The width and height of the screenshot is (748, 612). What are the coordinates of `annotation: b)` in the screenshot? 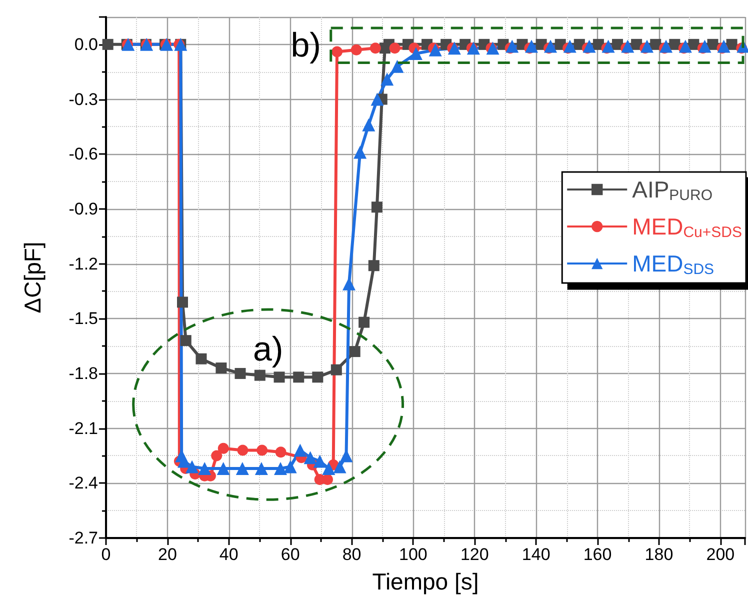 It's located at (305, 45).